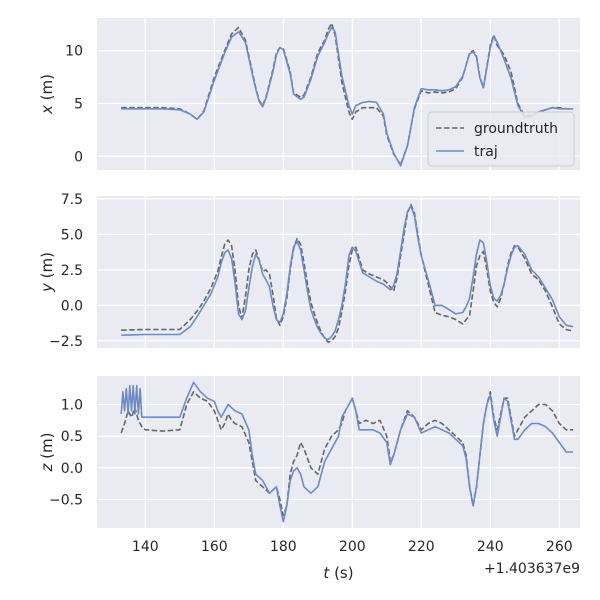 The width and height of the screenshot is (600, 600). What do you see at coordinates (145, 547) in the screenshot?
I see `x-tick-label: 140` at bounding box center [145, 547].